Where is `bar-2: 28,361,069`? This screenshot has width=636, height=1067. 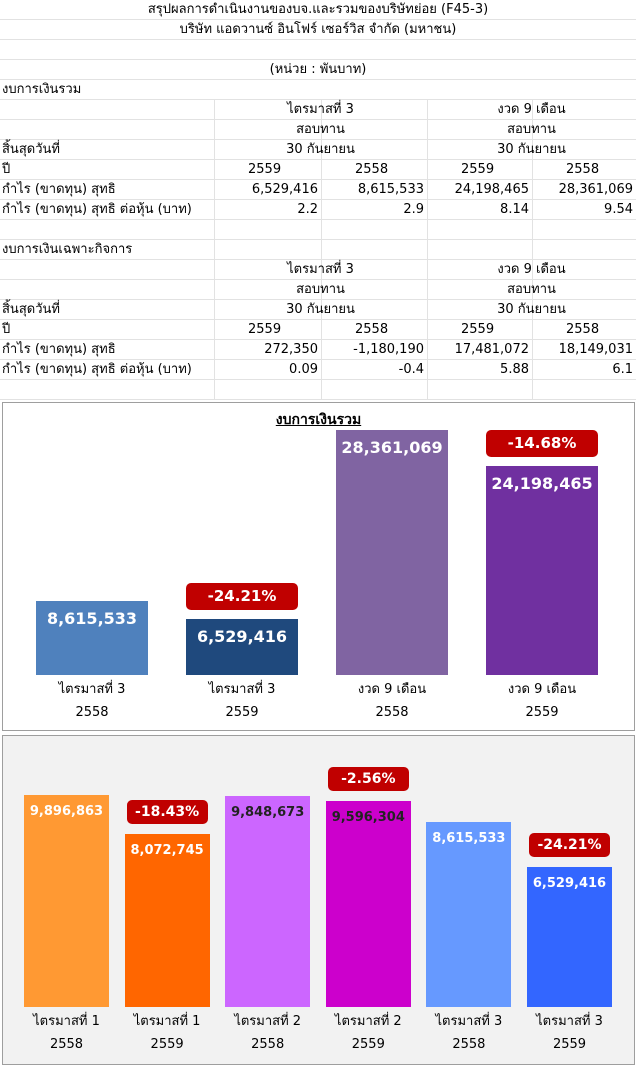
bar-2: 28,361,069 is located at coordinates (392, 552).